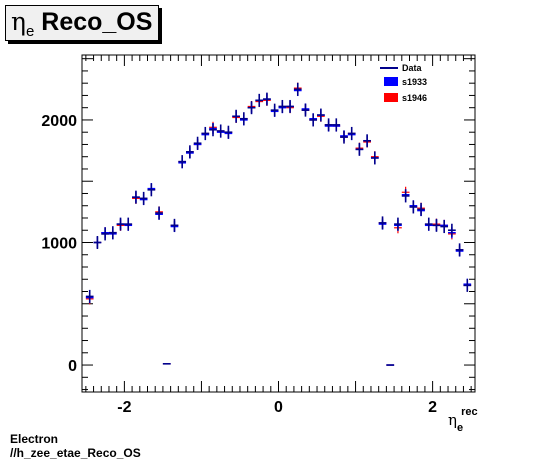  I want to click on x-tick-label: 0, so click(278, 407).